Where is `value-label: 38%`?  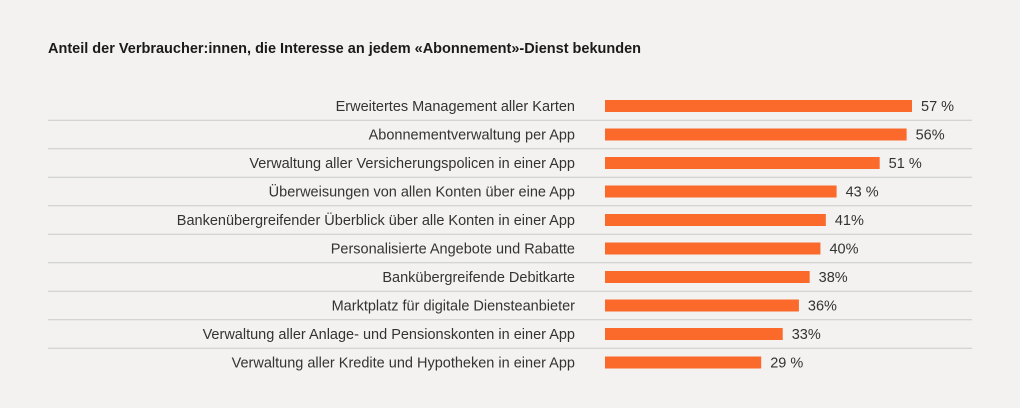 value-label: 38% is located at coordinates (833, 278).